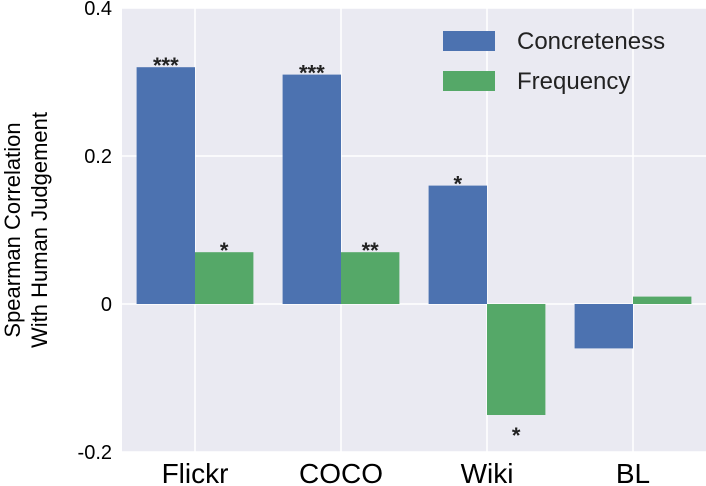  I want to click on bar-frequency-coco, so click(370, 278).